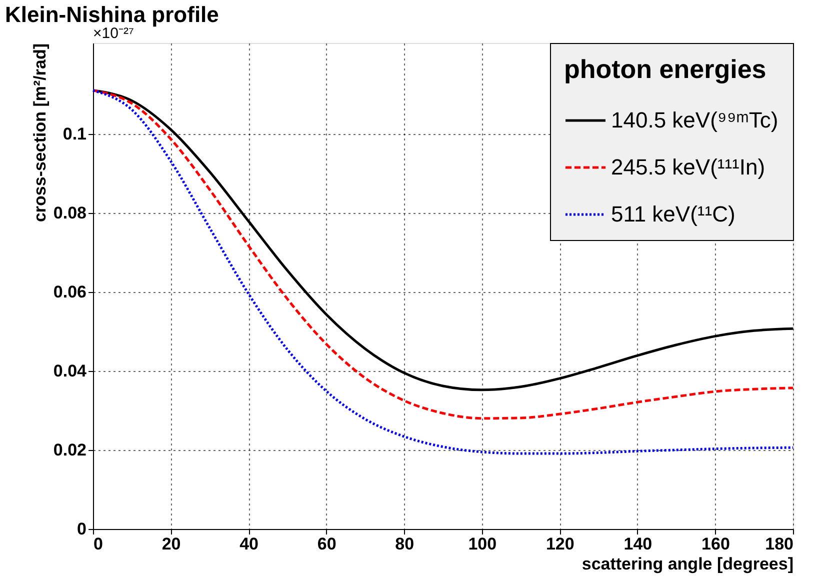 This screenshot has width=813, height=584. I want to click on legend-label: 245.5 keV(¹¹¹In), so click(688, 167).